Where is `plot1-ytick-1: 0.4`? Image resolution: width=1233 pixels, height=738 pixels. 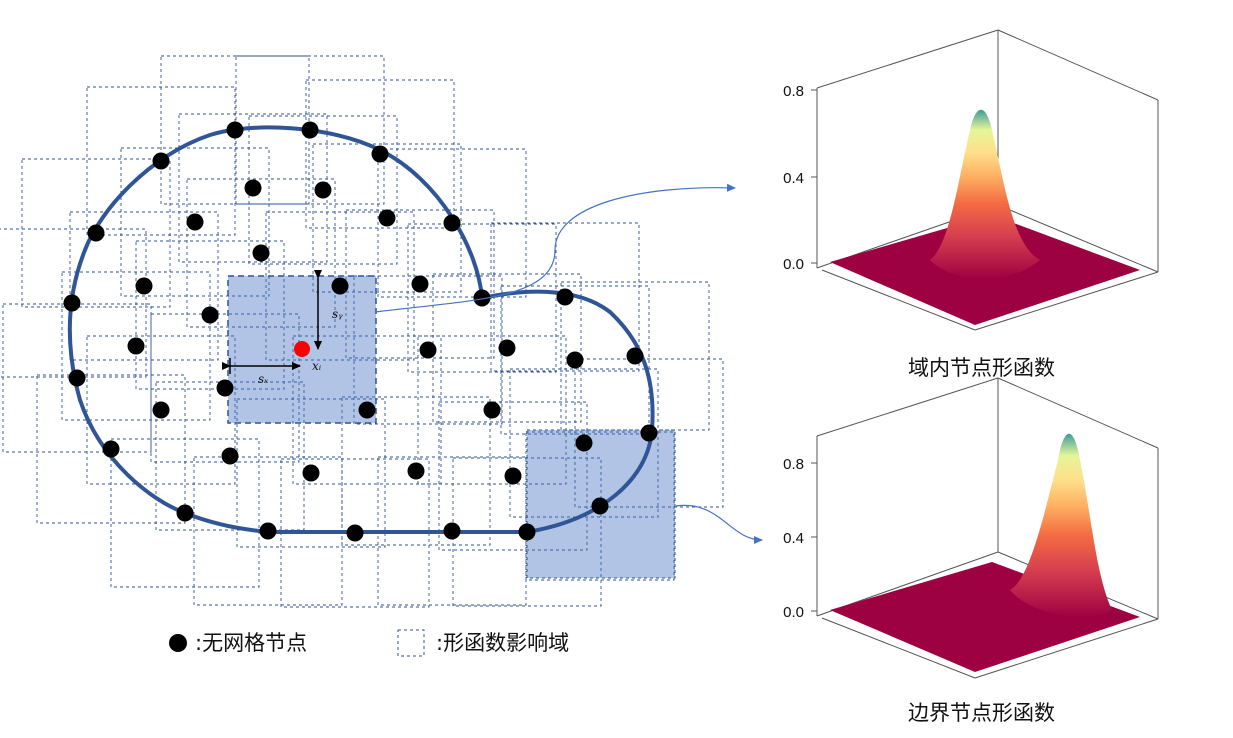
plot1-ytick-1: 0.4 is located at coordinates (793, 178).